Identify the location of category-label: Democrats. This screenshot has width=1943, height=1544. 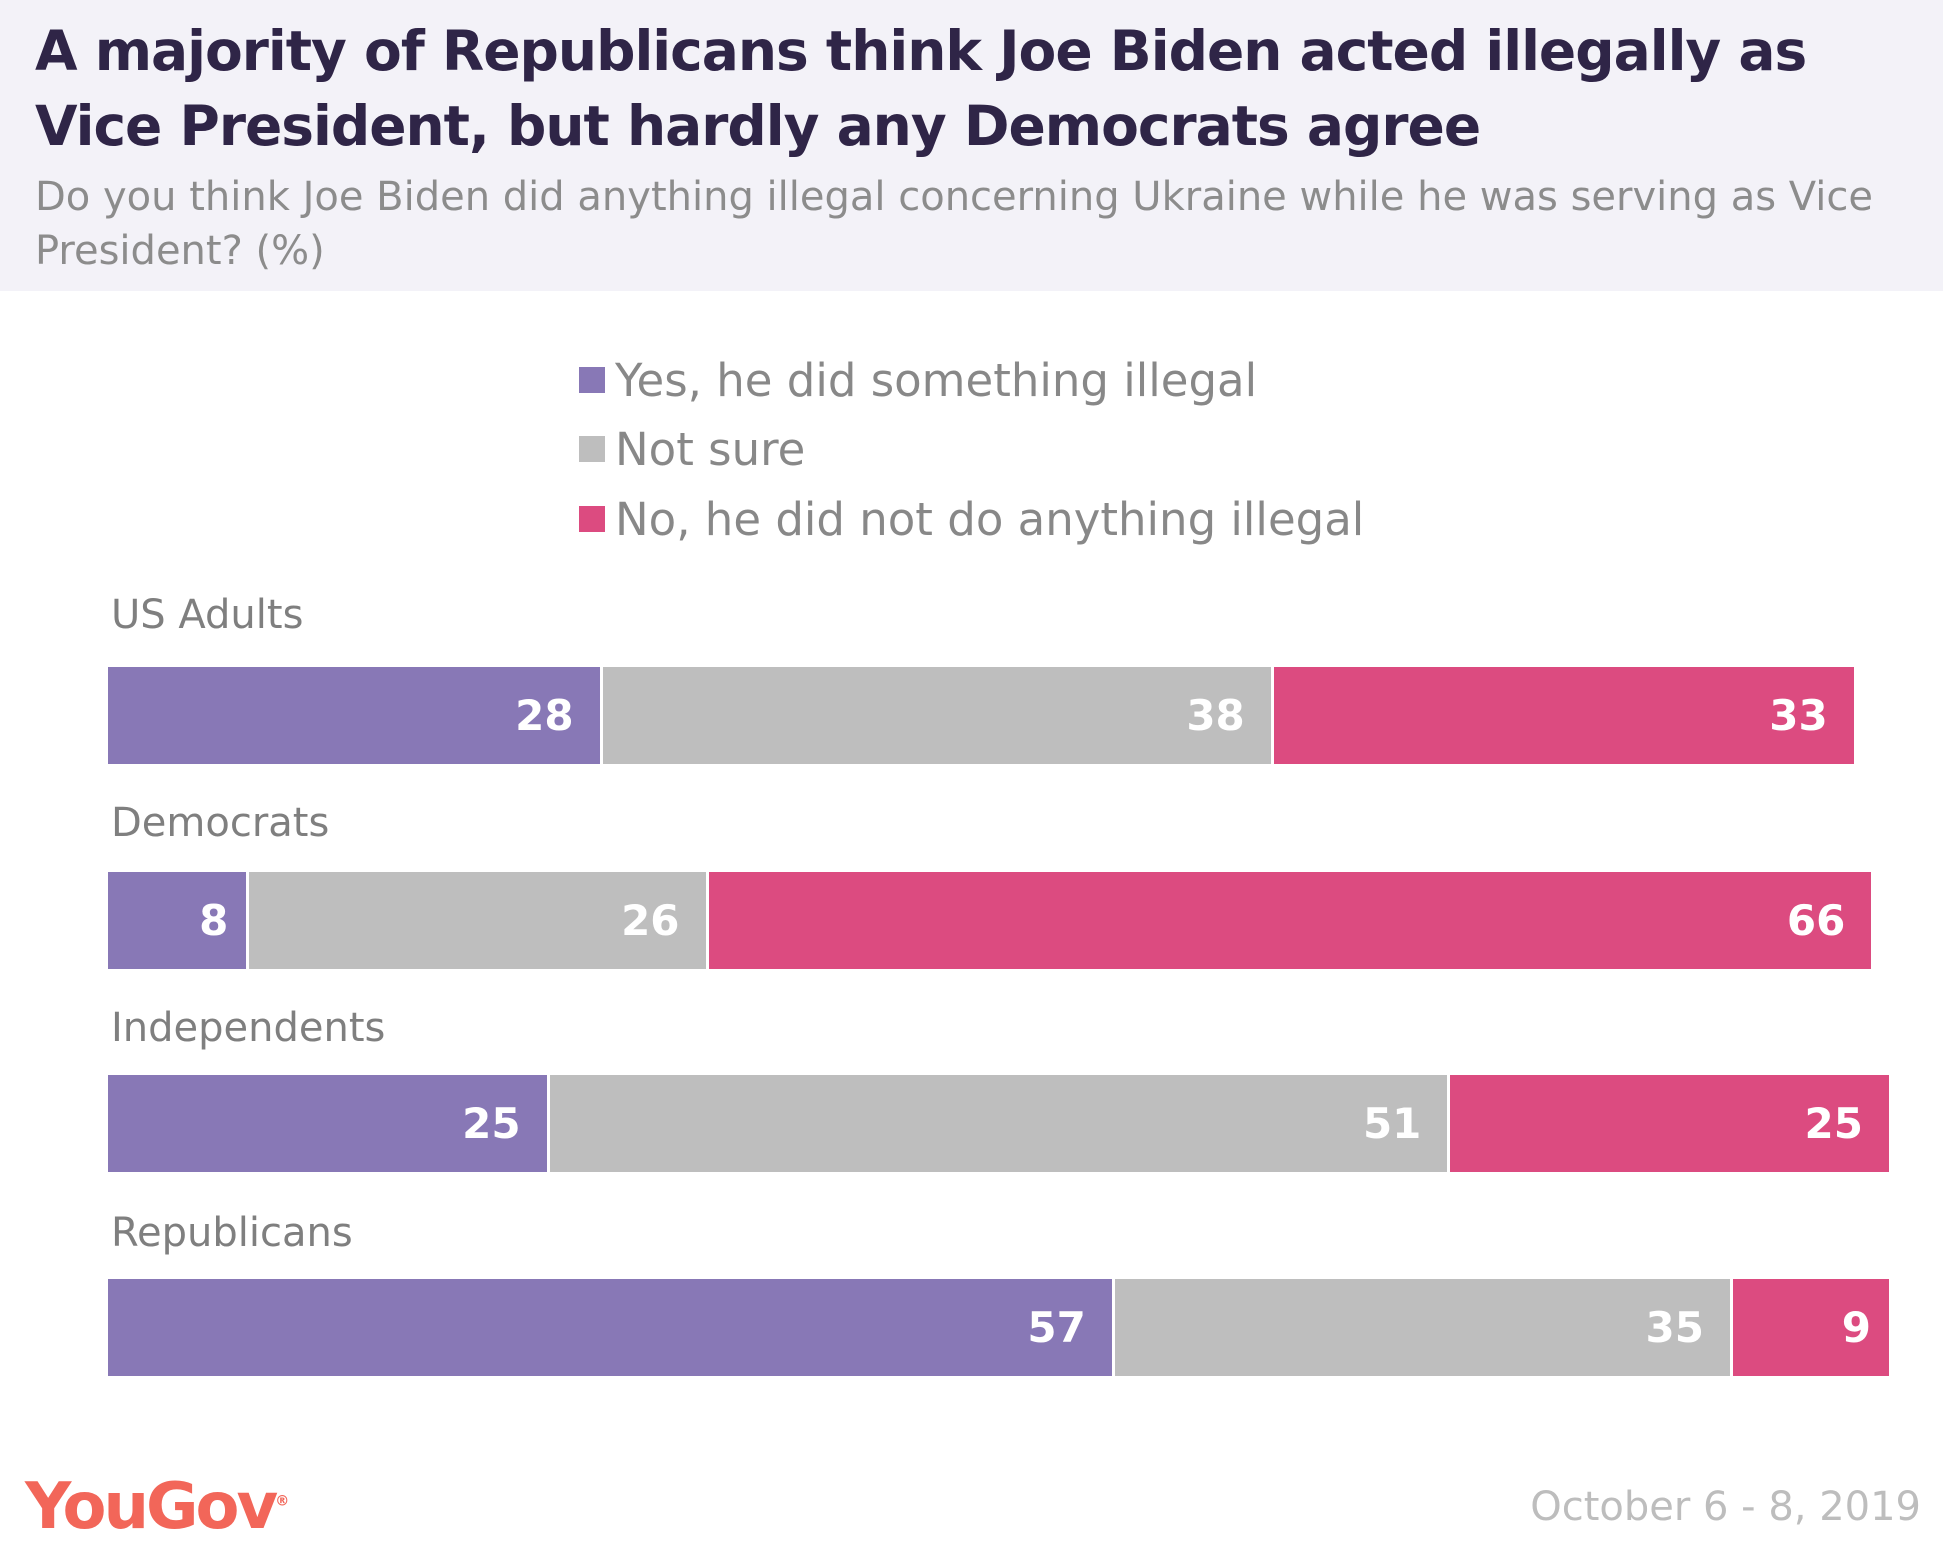
(220, 823).